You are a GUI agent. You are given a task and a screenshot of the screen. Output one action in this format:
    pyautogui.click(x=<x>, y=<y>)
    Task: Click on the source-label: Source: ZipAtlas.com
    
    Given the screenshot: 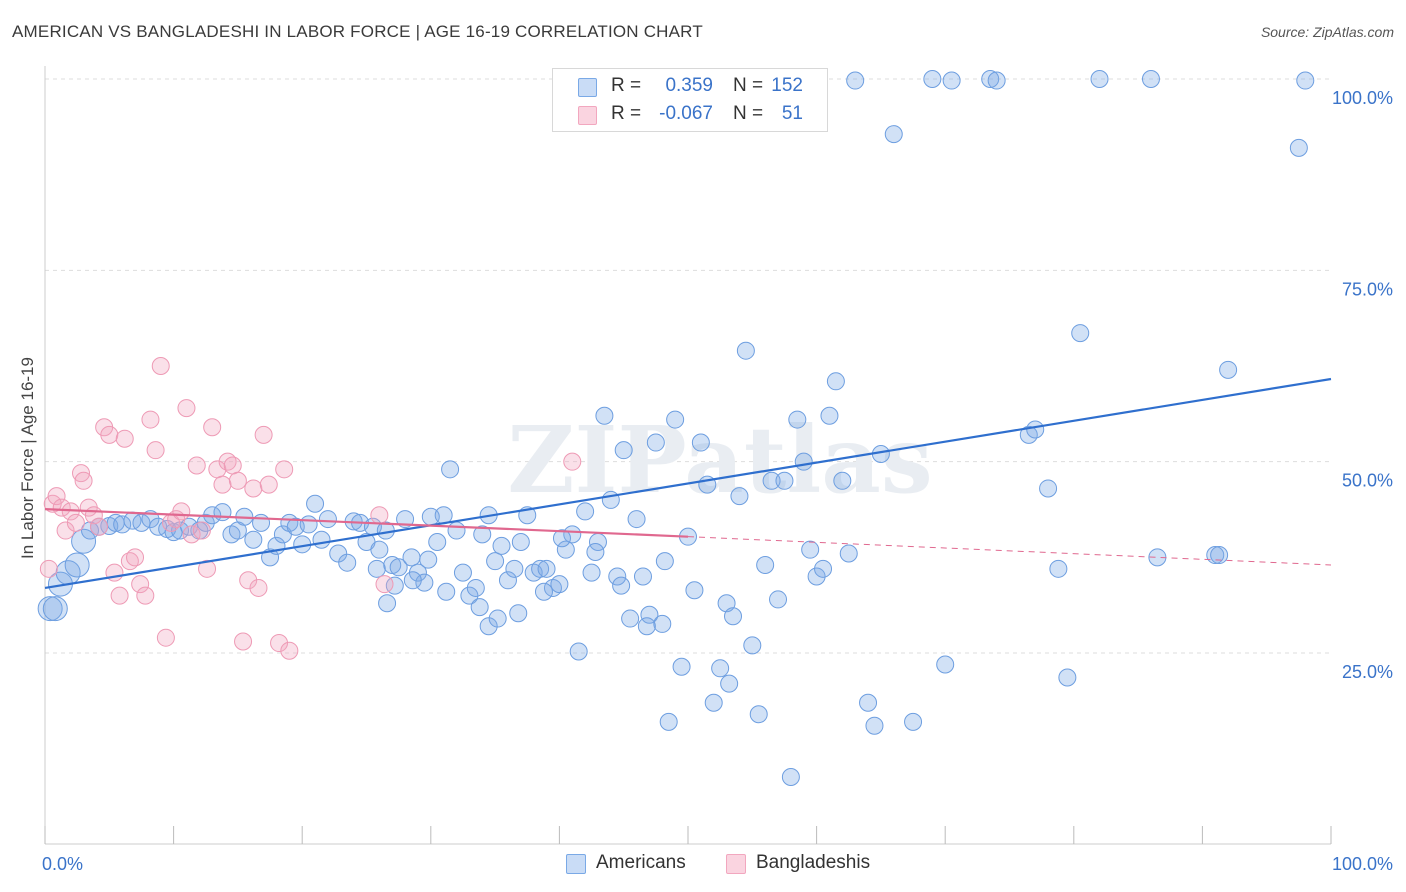 What is the action you would take?
    pyautogui.click(x=1327, y=32)
    